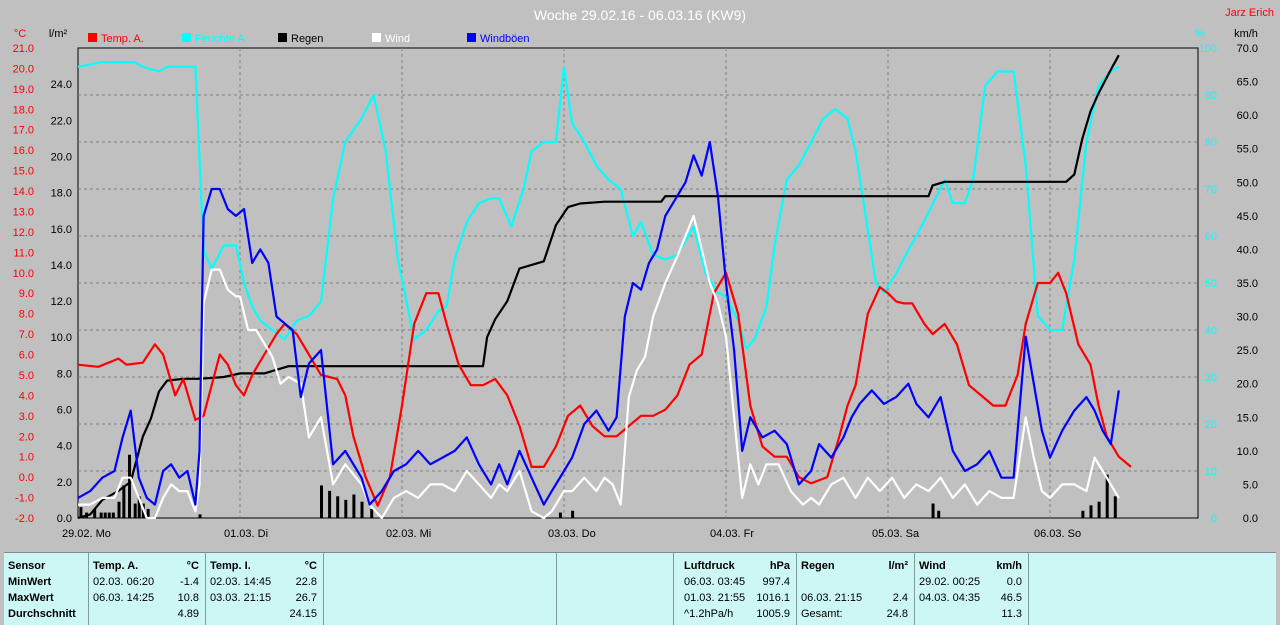 The image size is (1280, 625). What do you see at coordinates (855, 566) in the screenshot?
I see `stats-header-rain: Regen l/m²` at bounding box center [855, 566].